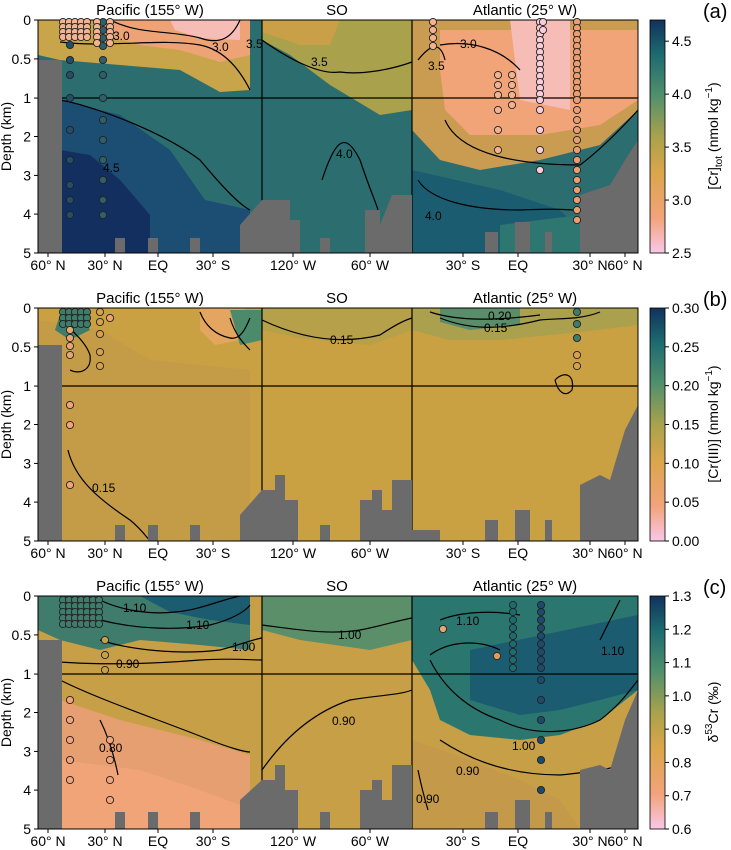 The image size is (731, 850). What do you see at coordinates (685, 541) in the screenshot?
I see `colorbar-tick-label: 0.00` at bounding box center [685, 541].